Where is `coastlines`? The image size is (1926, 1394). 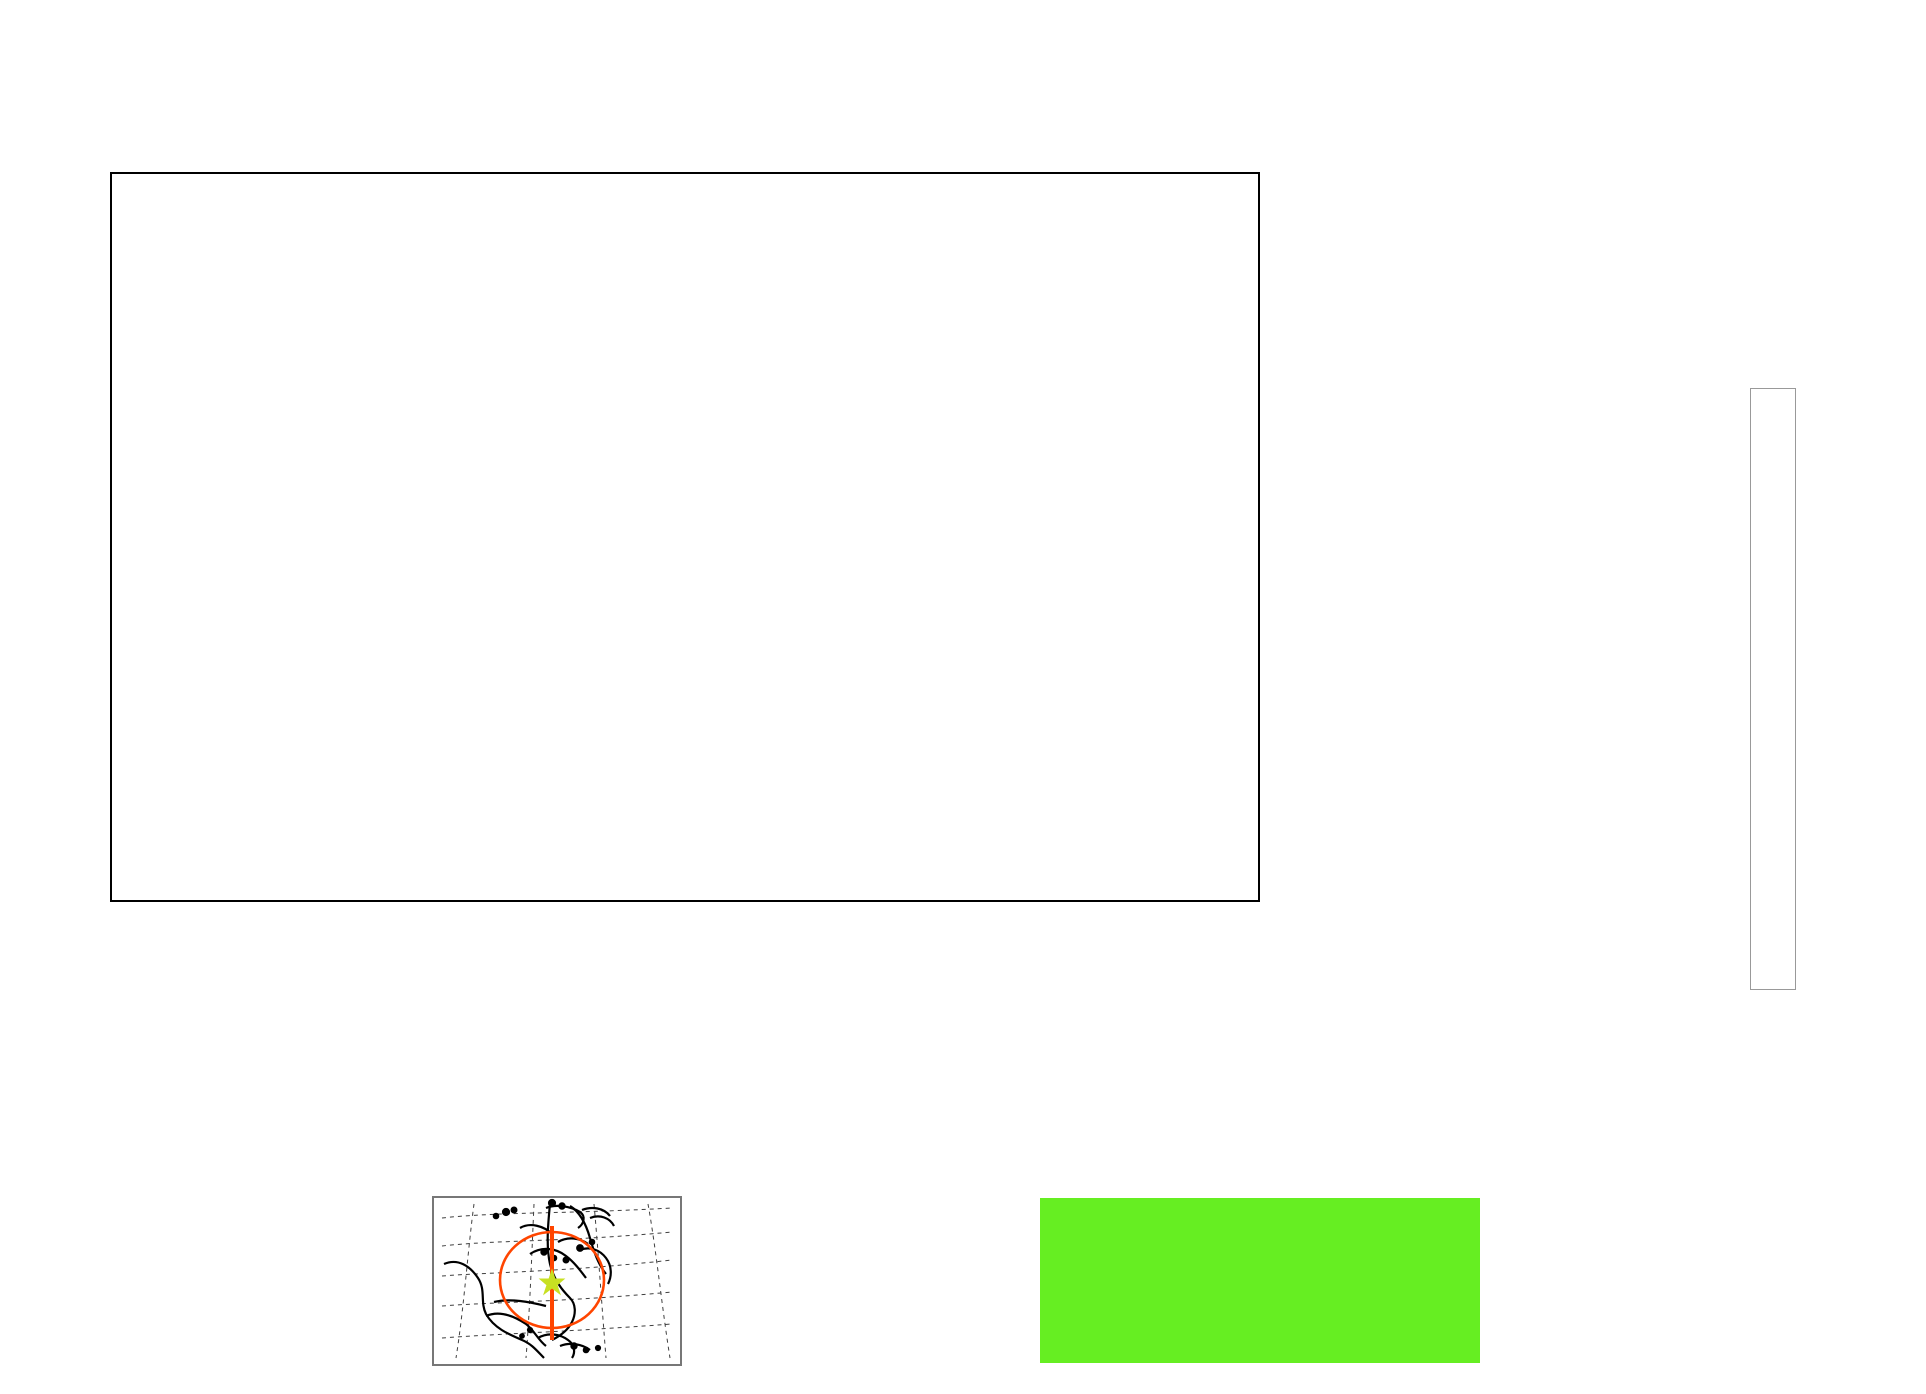
coastlines is located at coordinates (529, 1278).